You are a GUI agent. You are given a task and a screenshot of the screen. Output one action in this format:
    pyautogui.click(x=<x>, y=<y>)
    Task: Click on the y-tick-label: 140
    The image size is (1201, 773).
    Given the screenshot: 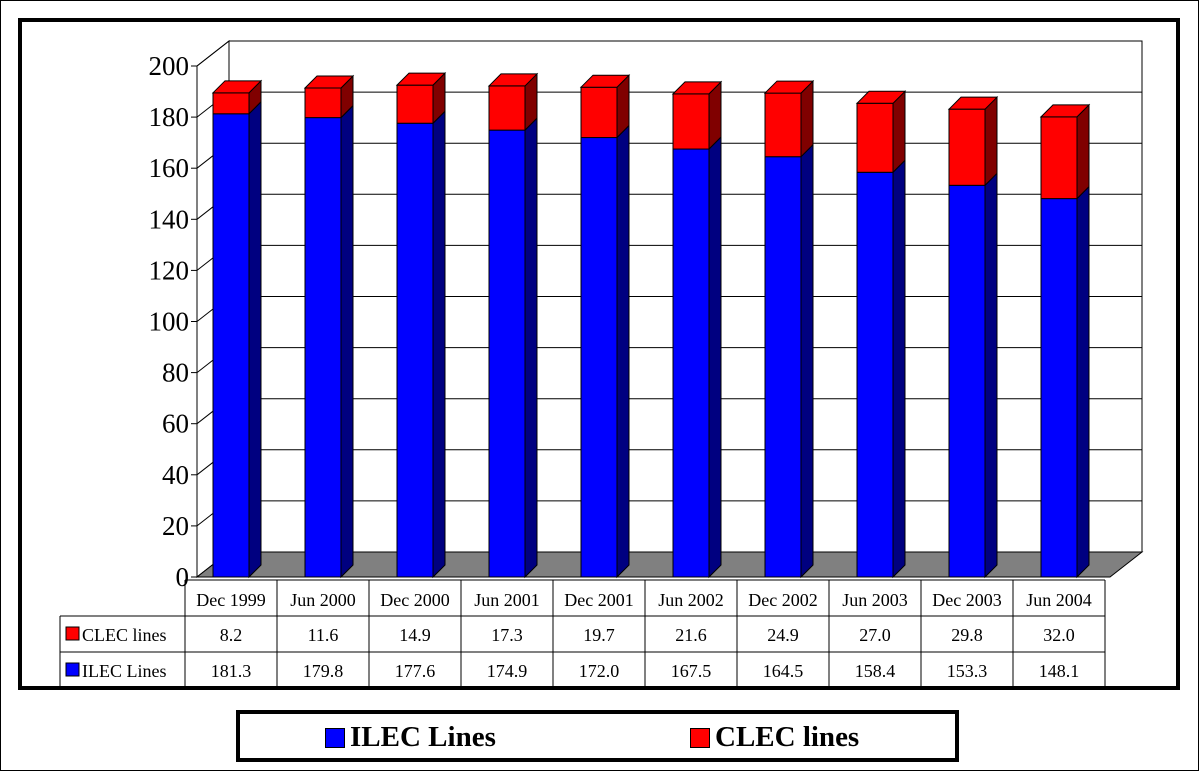 What is the action you would take?
    pyautogui.click(x=169, y=219)
    